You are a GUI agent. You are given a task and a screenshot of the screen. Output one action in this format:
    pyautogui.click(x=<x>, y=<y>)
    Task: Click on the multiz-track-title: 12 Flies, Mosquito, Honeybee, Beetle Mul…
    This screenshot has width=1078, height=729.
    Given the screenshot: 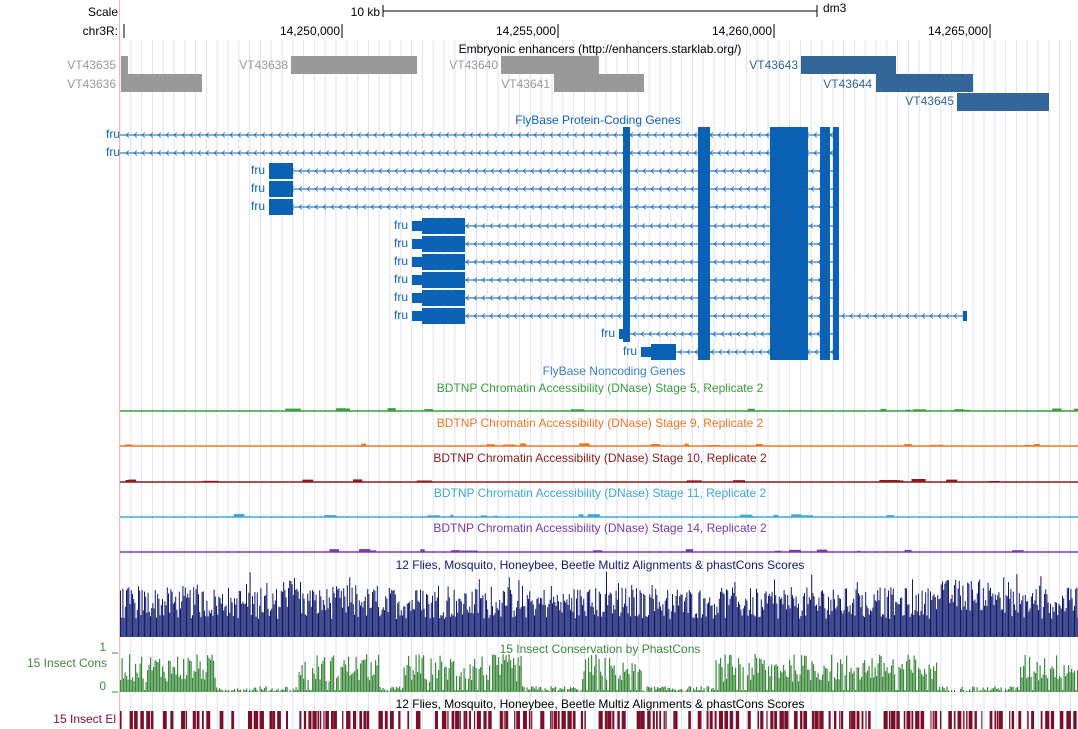 What is the action you would take?
    pyautogui.click(x=600, y=565)
    